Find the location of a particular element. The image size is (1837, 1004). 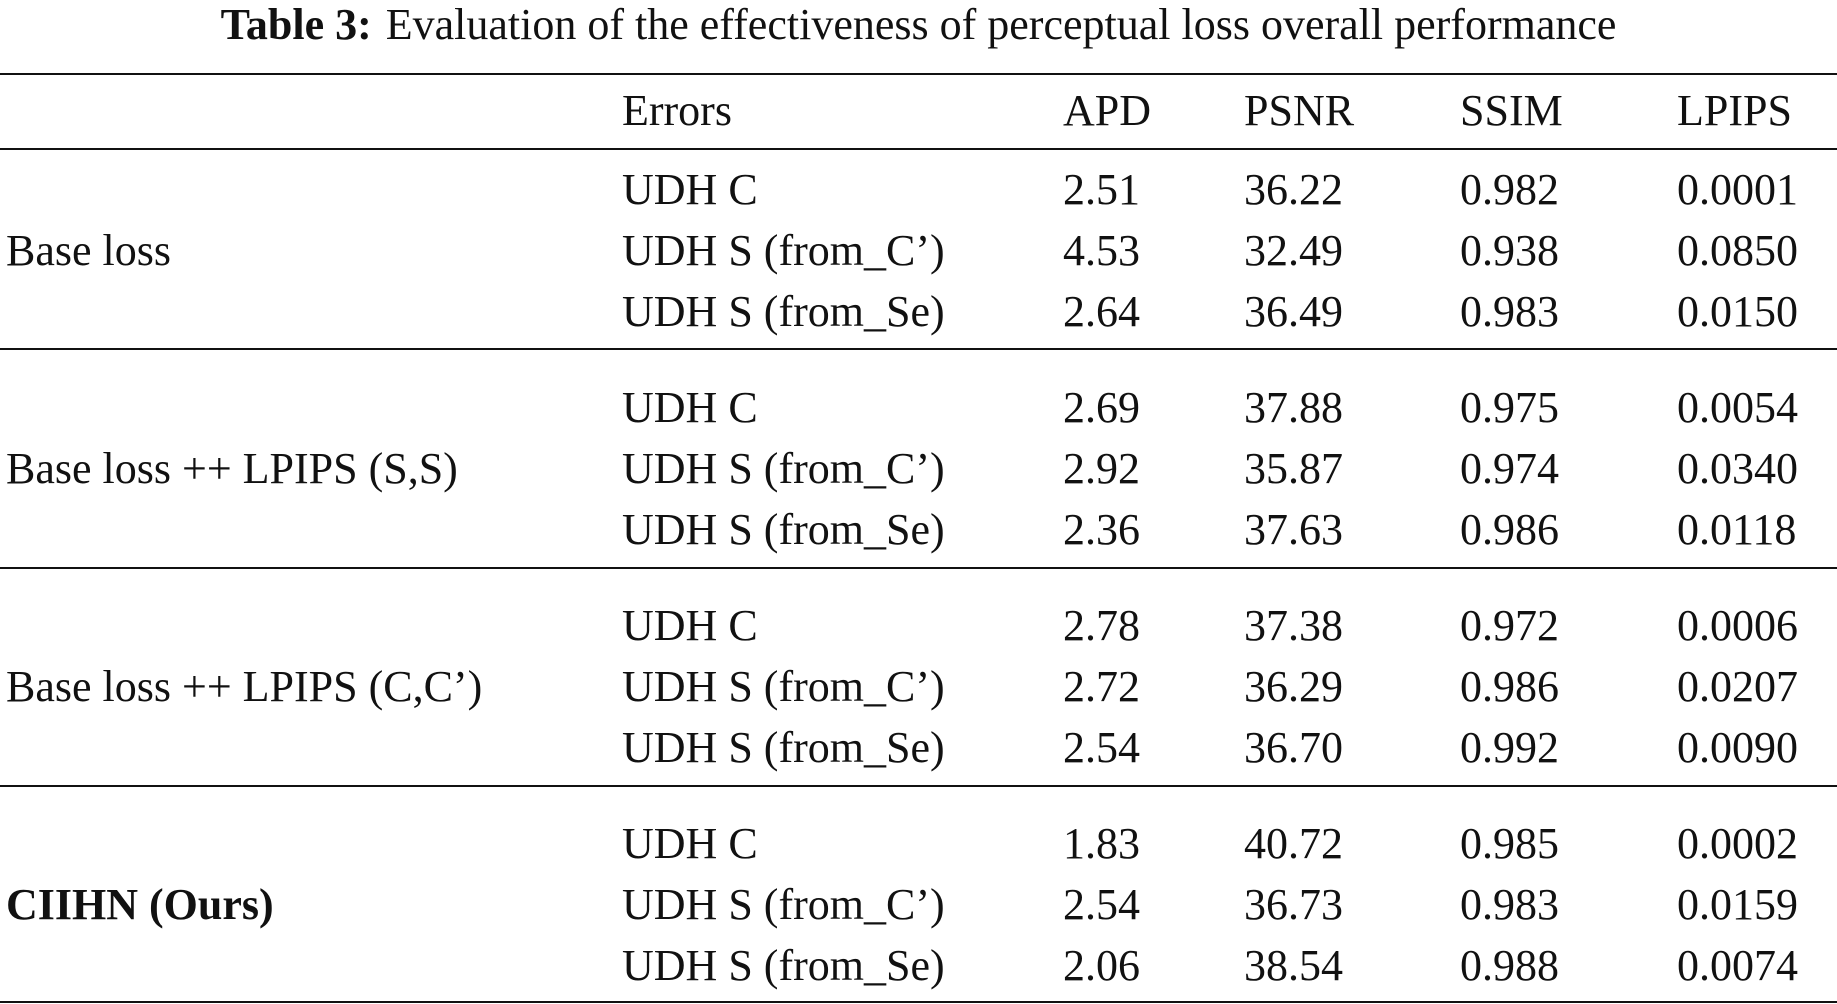

cell-apd: 4.53 is located at coordinates (1101, 250).